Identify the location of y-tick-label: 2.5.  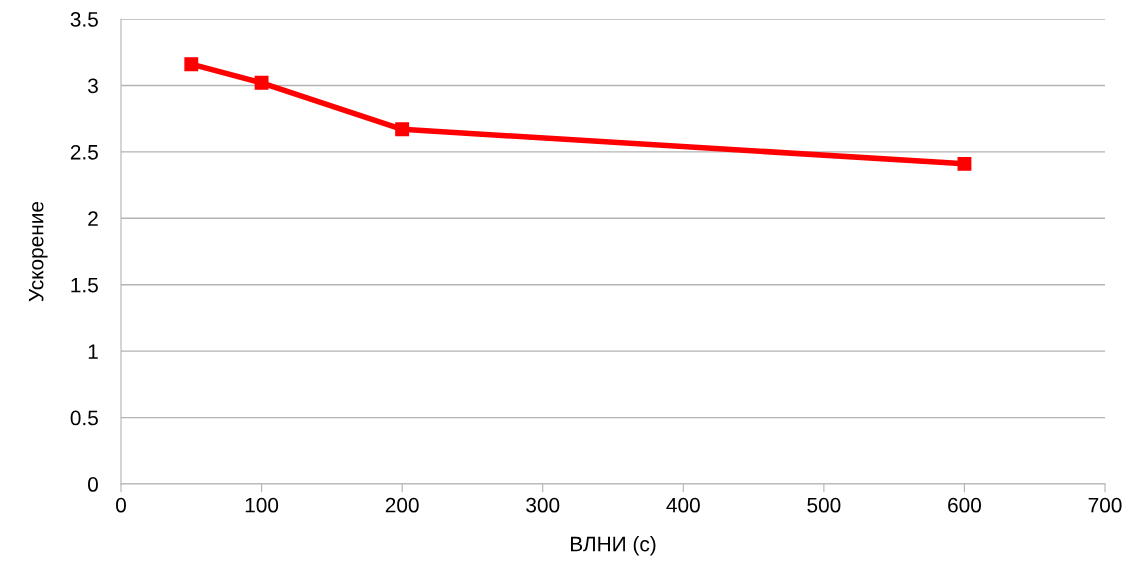
(84, 152).